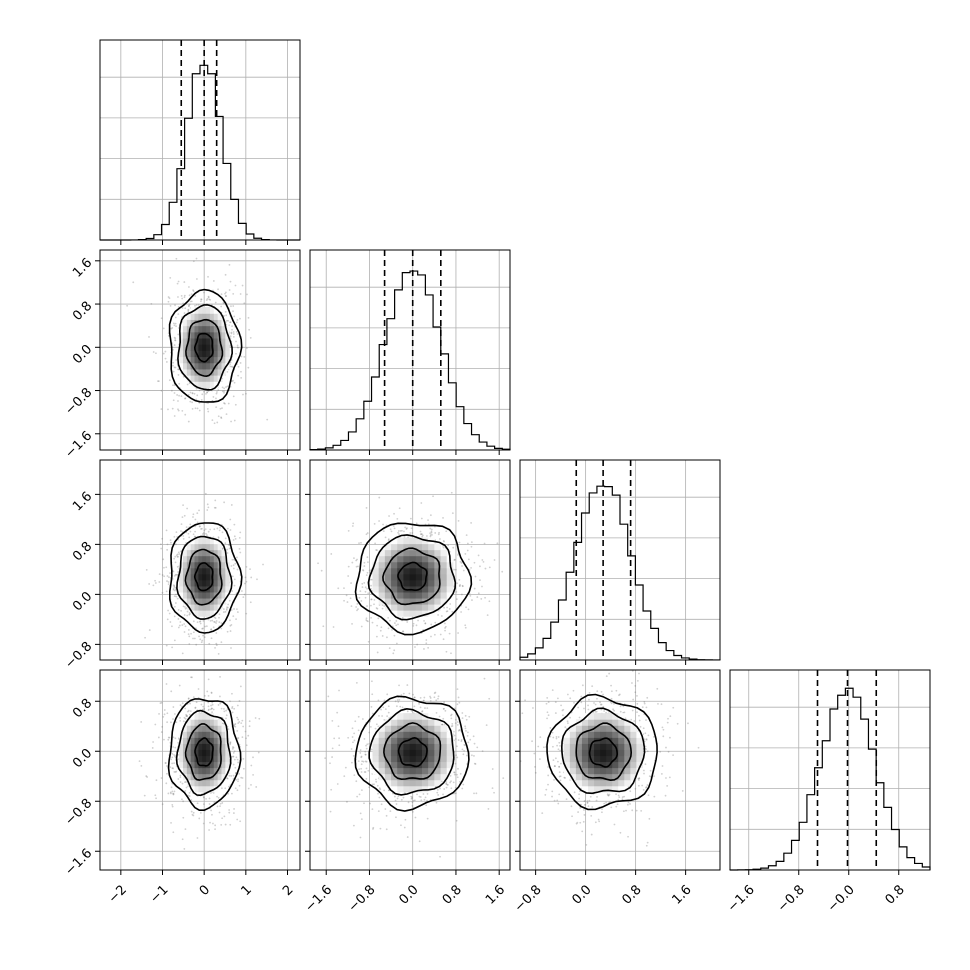 The height and width of the screenshot is (970, 970). I want to click on y-tick-label: −0.8, so click(78, 655).